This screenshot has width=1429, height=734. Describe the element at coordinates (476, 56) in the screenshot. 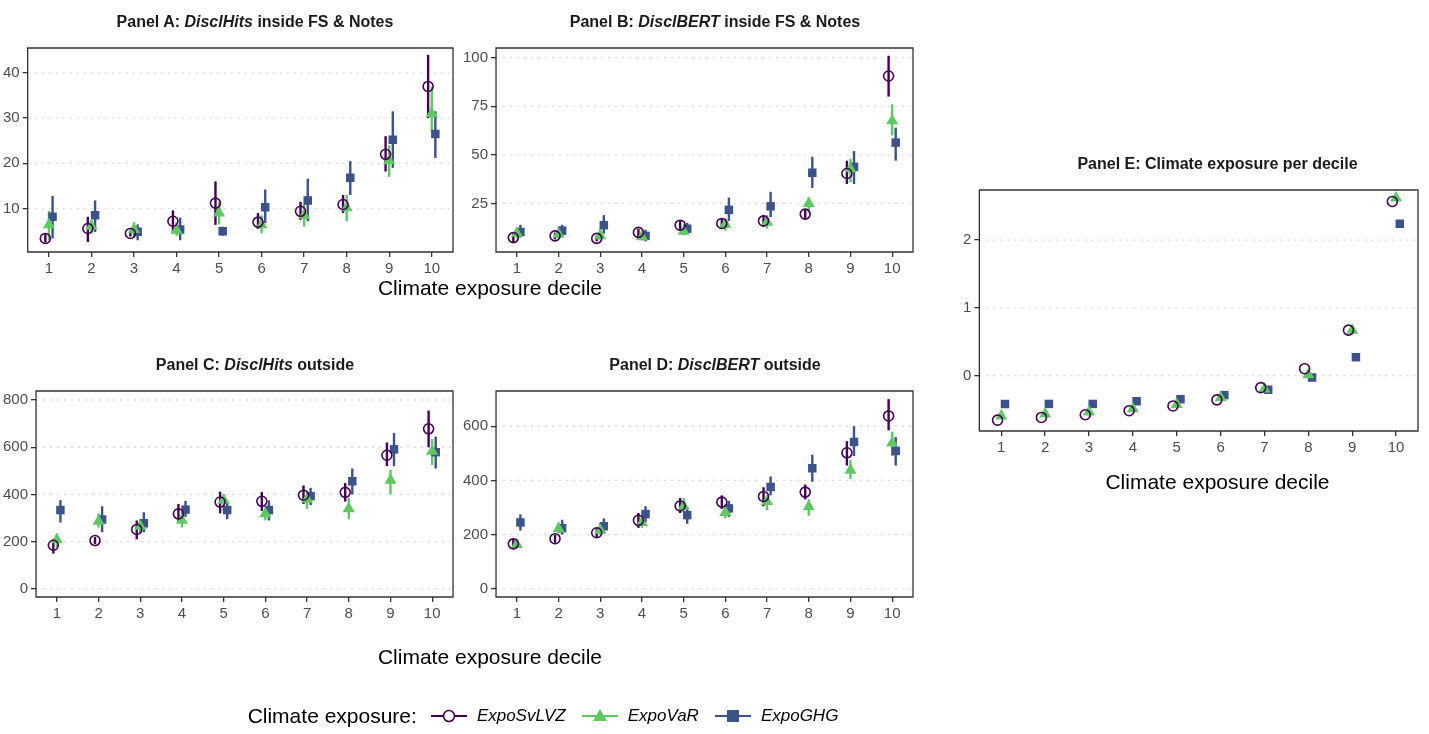

I see `y-tick-label: 100` at that location.